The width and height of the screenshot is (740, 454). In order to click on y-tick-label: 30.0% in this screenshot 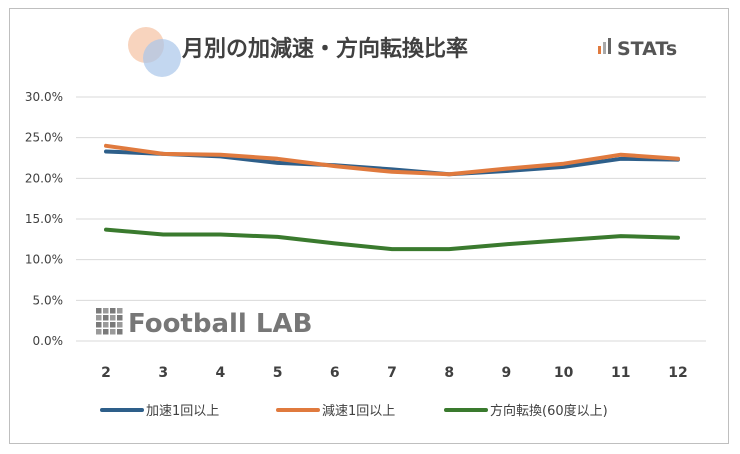, I will do `click(44, 97)`.